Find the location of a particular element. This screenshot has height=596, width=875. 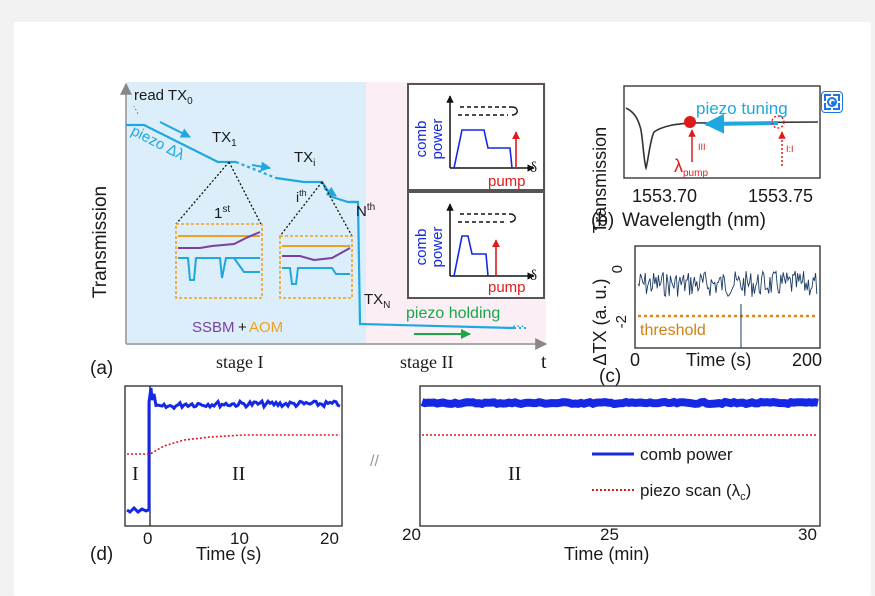

panel-d-left-xtick-10: 10 is located at coordinates (239, 538).